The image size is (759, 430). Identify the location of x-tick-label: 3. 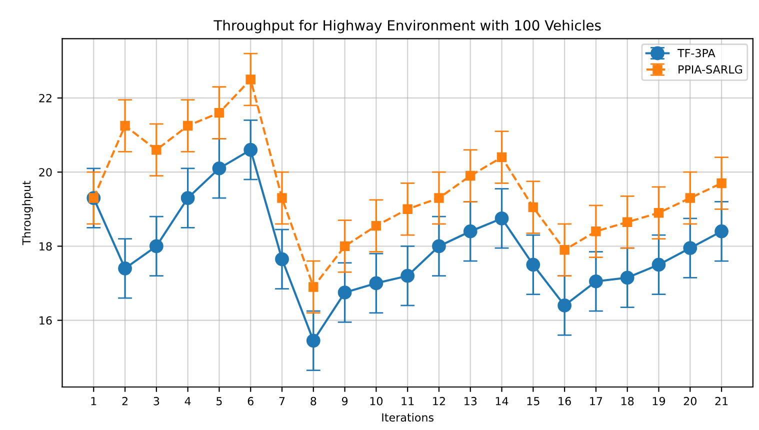
(157, 401).